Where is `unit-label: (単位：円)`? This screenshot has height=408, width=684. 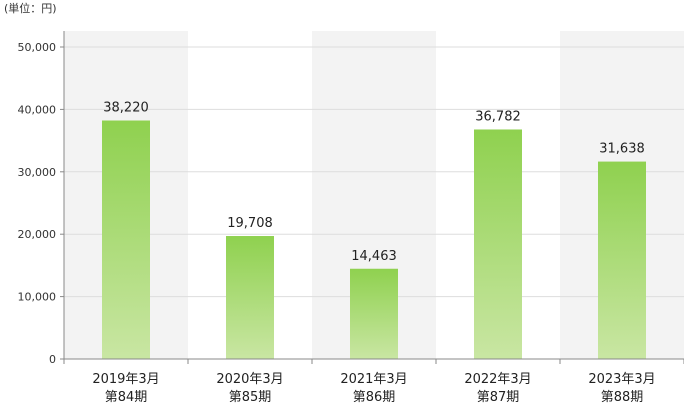
unit-label: (単位：円) is located at coordinates (30, 8).